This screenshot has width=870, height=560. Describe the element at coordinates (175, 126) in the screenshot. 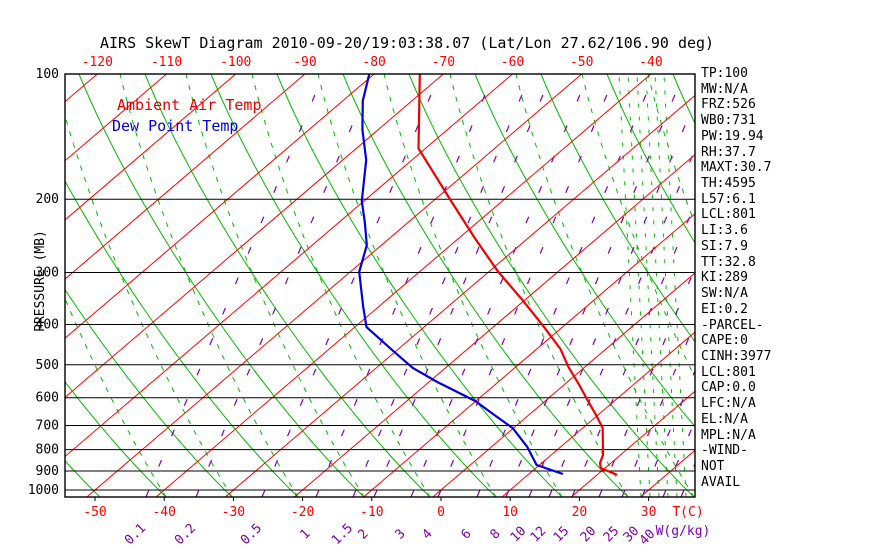

I see `legend-dew-point-temp: Dew Point Temp` at that location.